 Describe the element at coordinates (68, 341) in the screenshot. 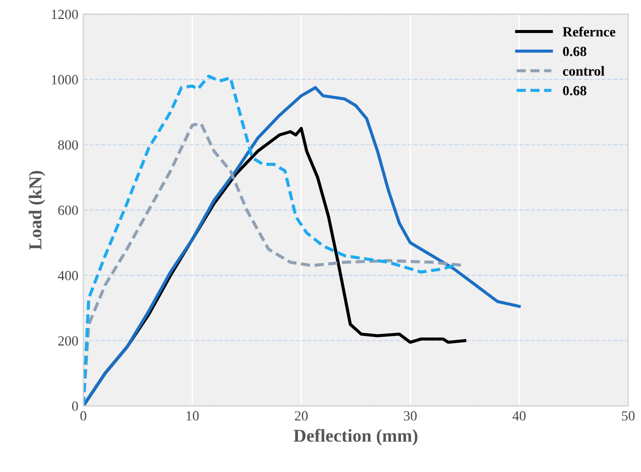

I see `y-tick-label: 200` at that location.